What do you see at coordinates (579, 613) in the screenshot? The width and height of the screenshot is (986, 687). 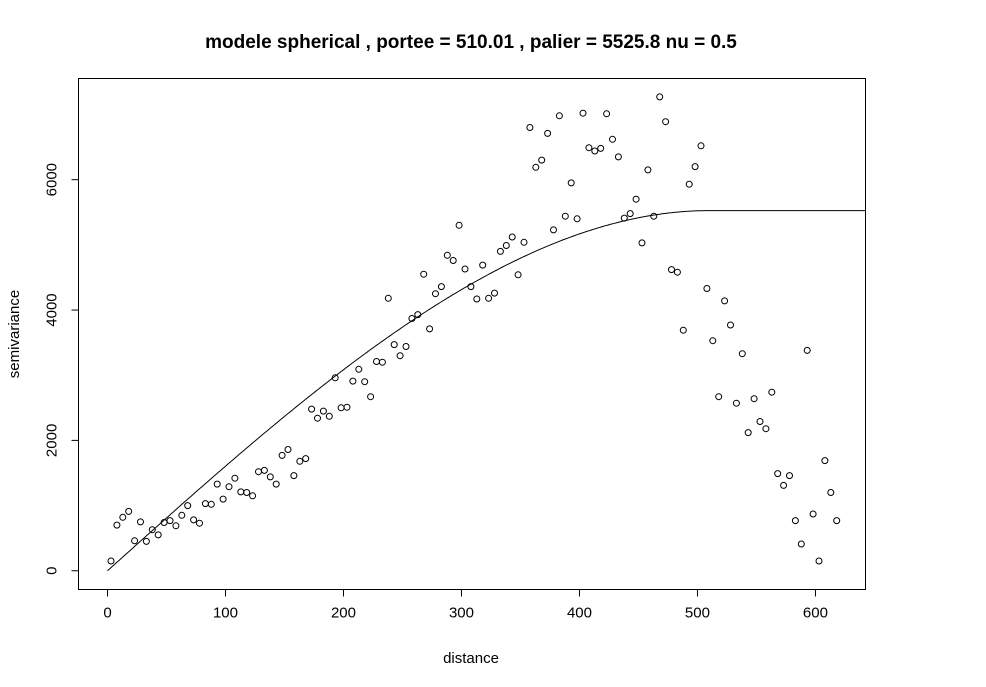 I see `x-tick-label: 400` at bounding box center [579, 613].